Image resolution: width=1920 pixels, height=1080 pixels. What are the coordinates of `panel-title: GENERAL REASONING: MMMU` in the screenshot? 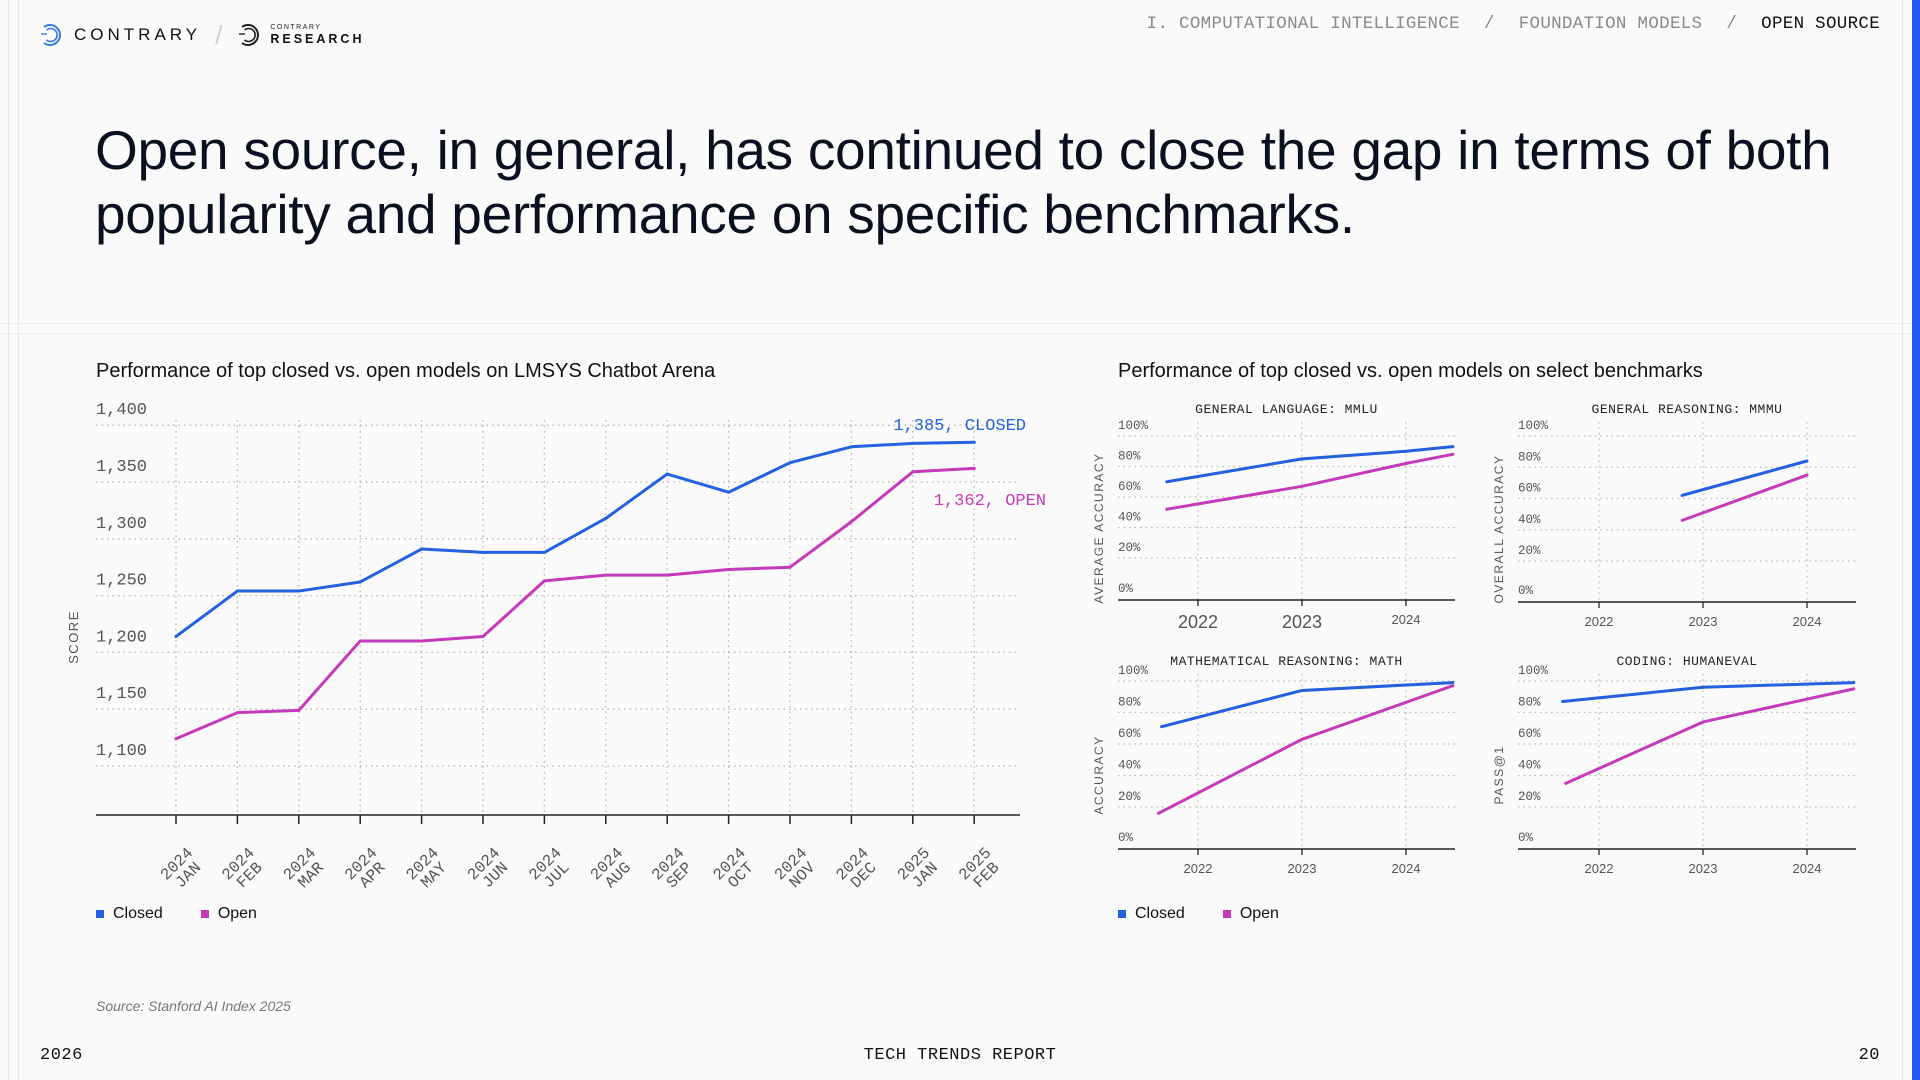 It's located at (1687, 409).